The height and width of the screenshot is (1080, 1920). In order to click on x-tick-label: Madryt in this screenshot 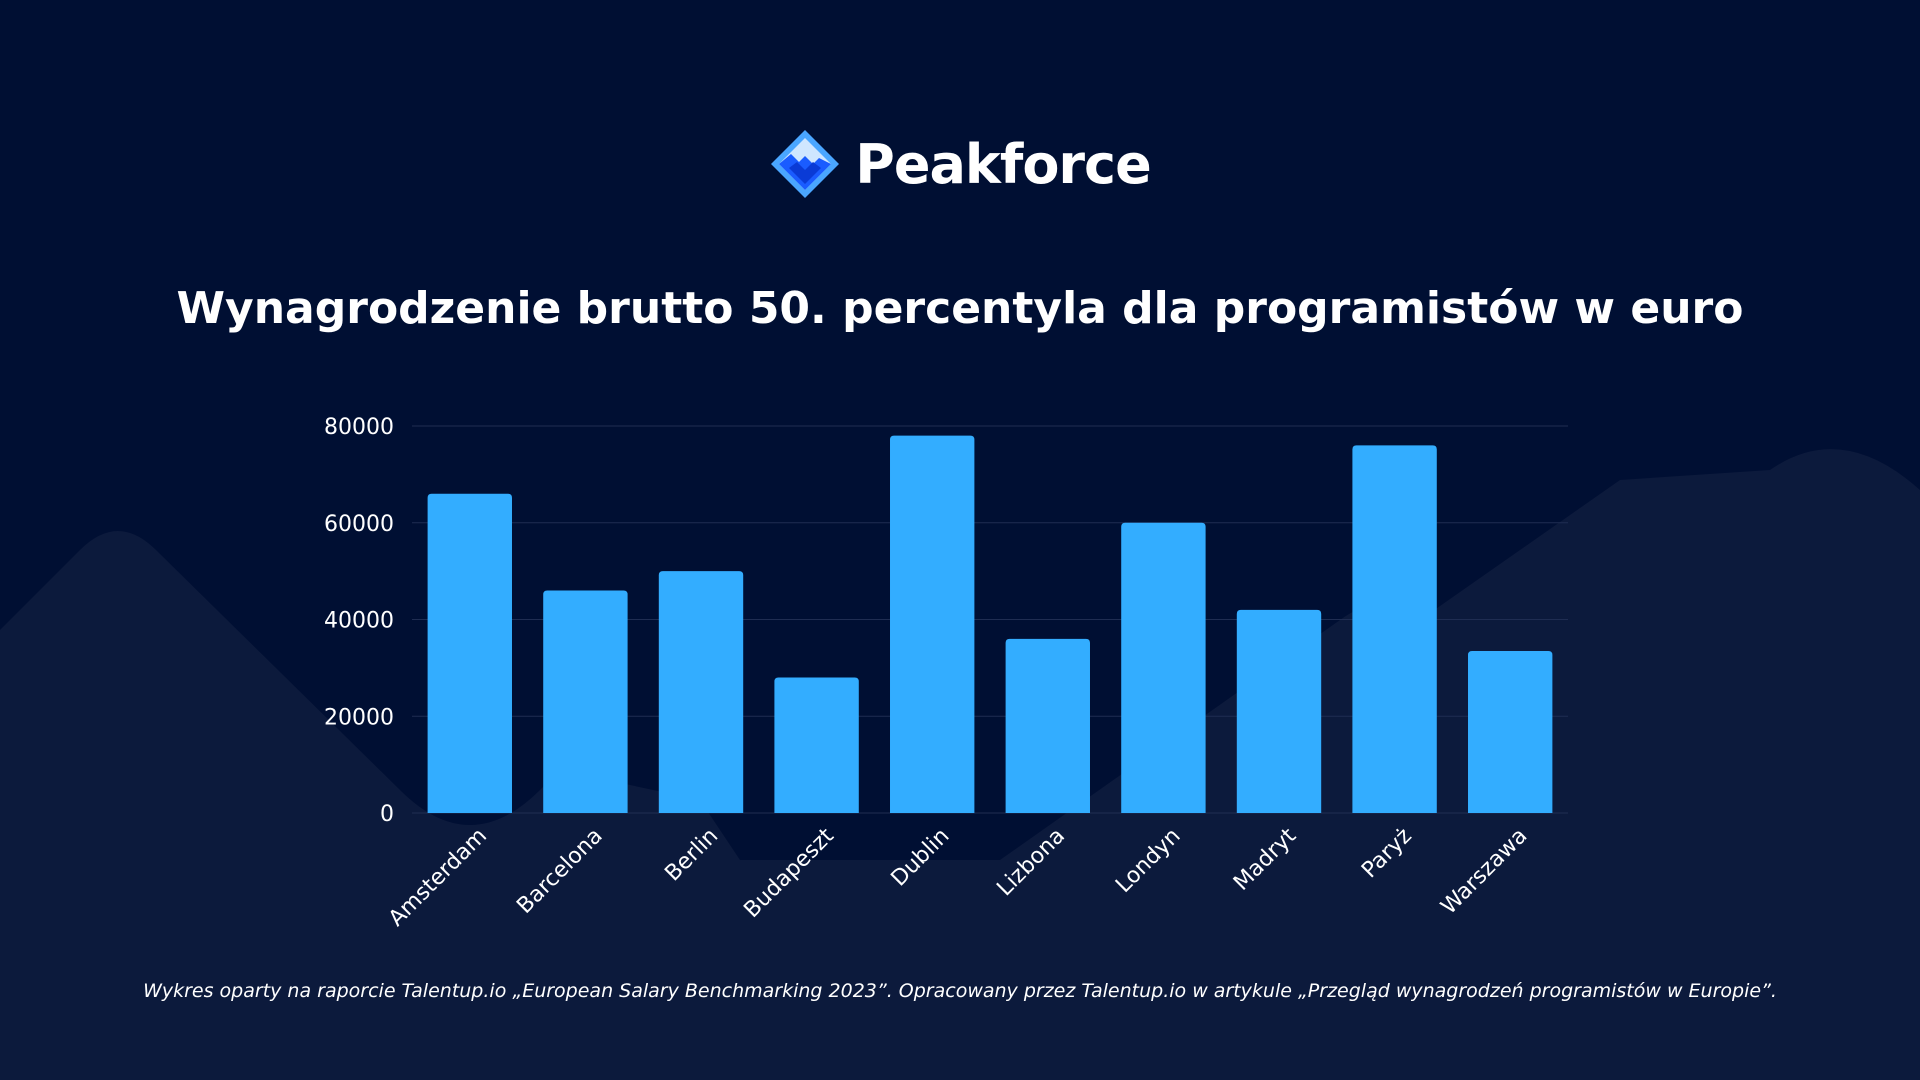, I will do `click(1265, 859)`.